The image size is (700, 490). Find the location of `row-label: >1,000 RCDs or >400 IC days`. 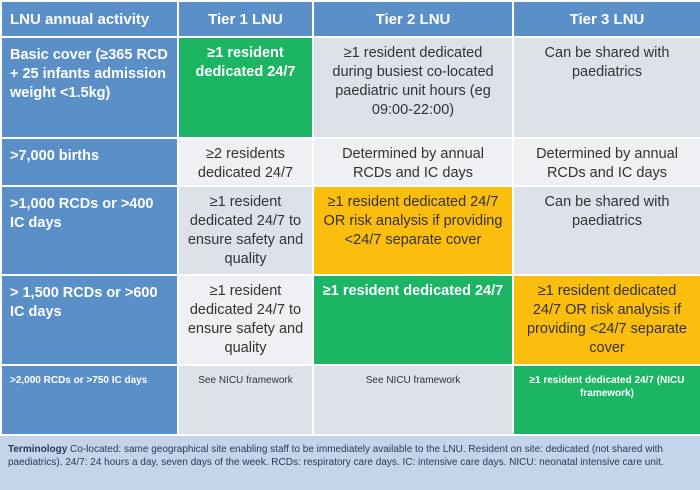

row-label: >1,000 RCDs or >400 IC days is located at coordinates (89, 230).